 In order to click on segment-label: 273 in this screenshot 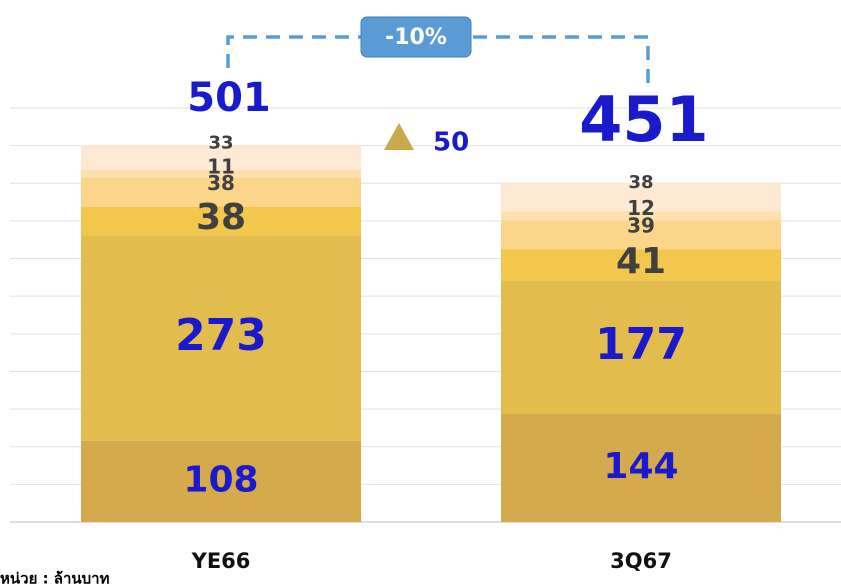, I will do `click(221, 335)`.